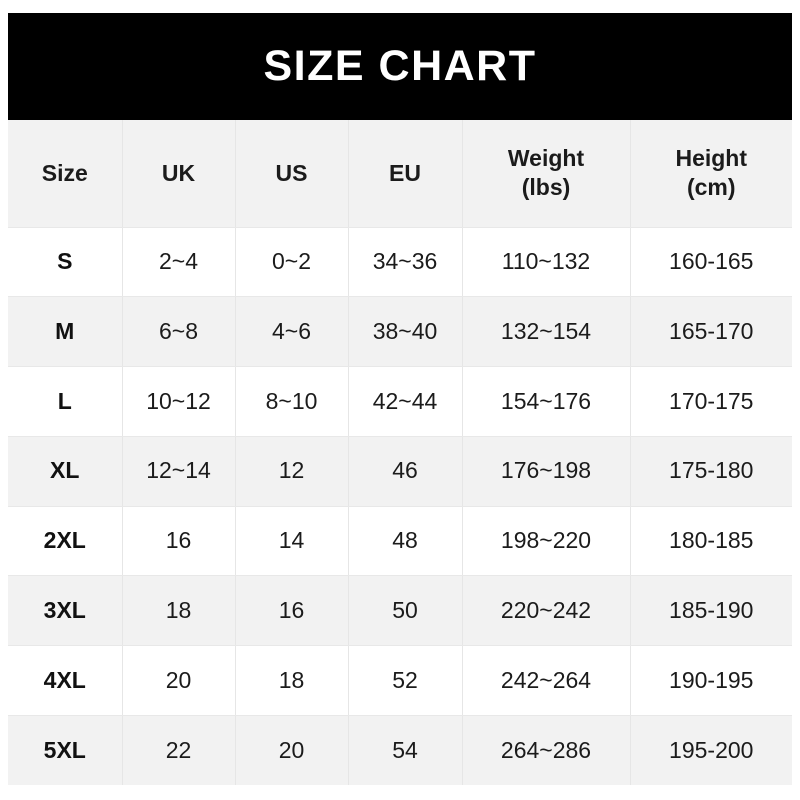 Image resolution: width=800 pixels, height=800 pixels. I want to click on cell-us: 4~6, so click(292, 331).